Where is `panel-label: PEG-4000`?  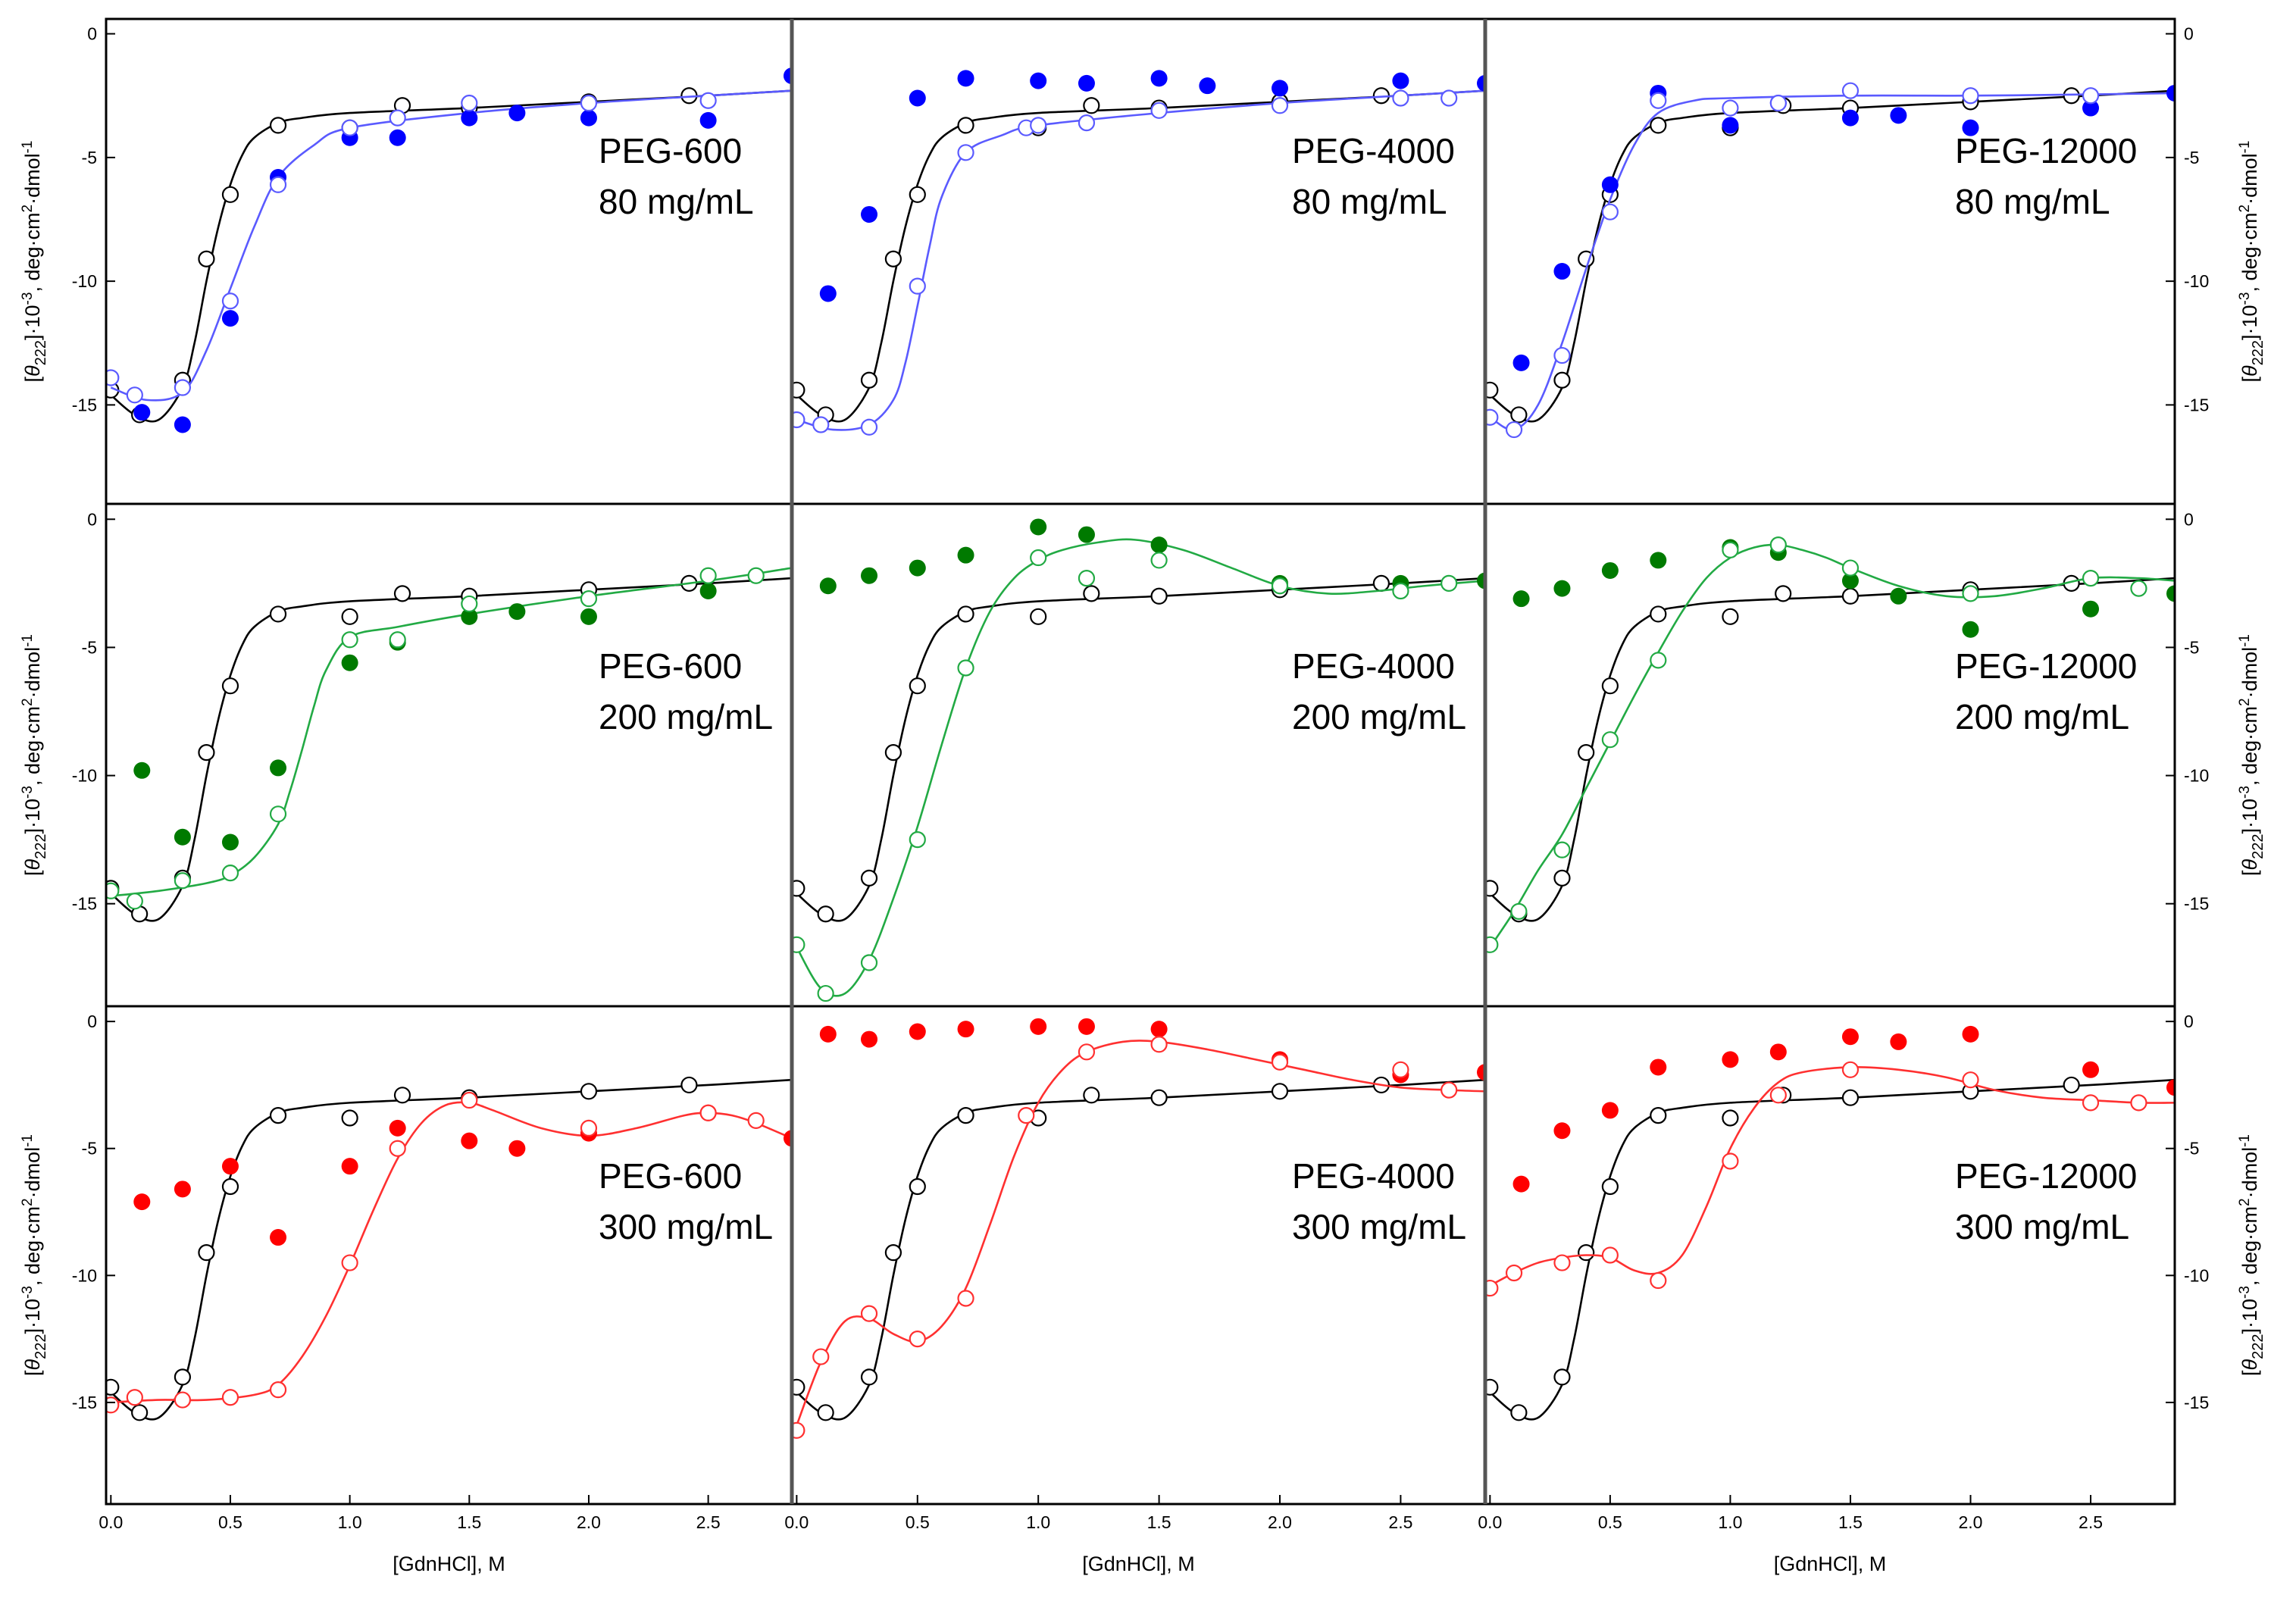 panel-label: PEG-4000 is located at coordinates (1374, 150).